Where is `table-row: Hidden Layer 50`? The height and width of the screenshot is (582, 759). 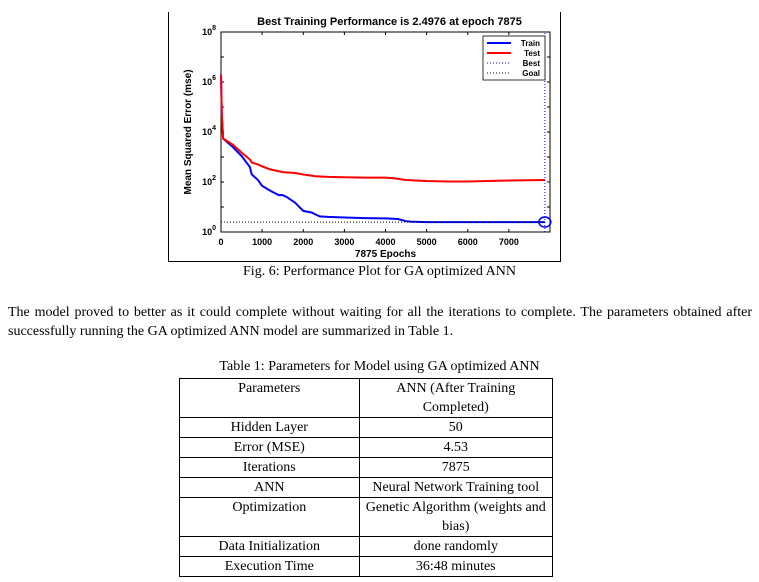 table-row: Hidden Layer 50 is located at coordinates (366, 427).